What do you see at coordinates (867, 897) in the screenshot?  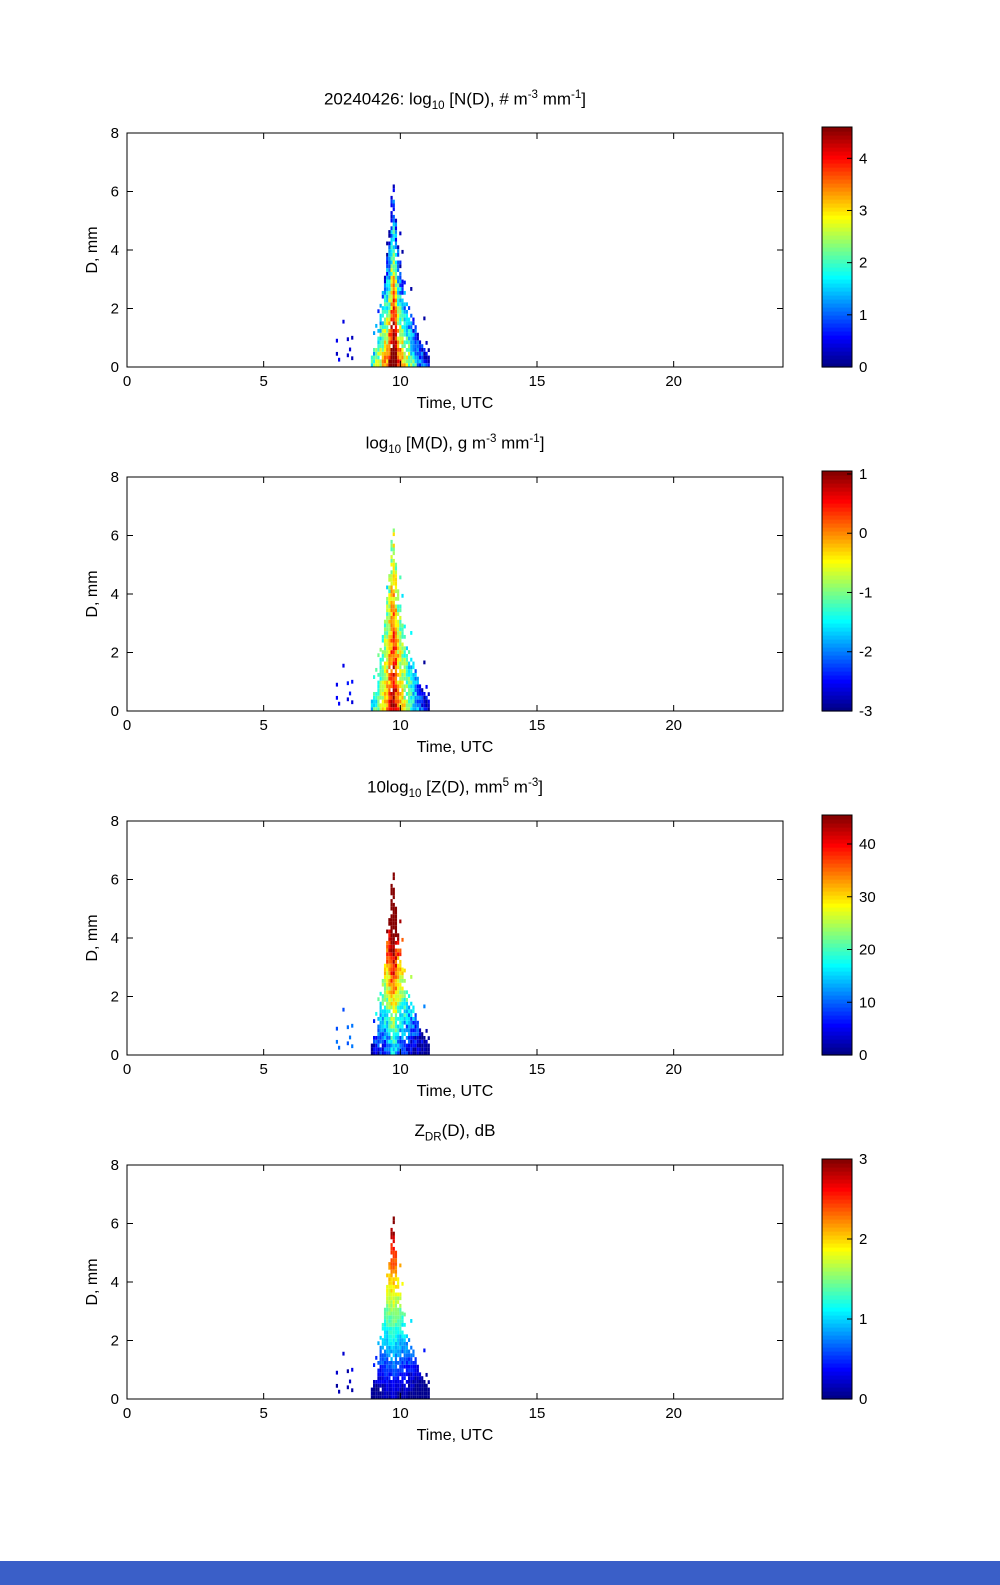 I see `svg-text: 30` at bounding box center [867, 897].